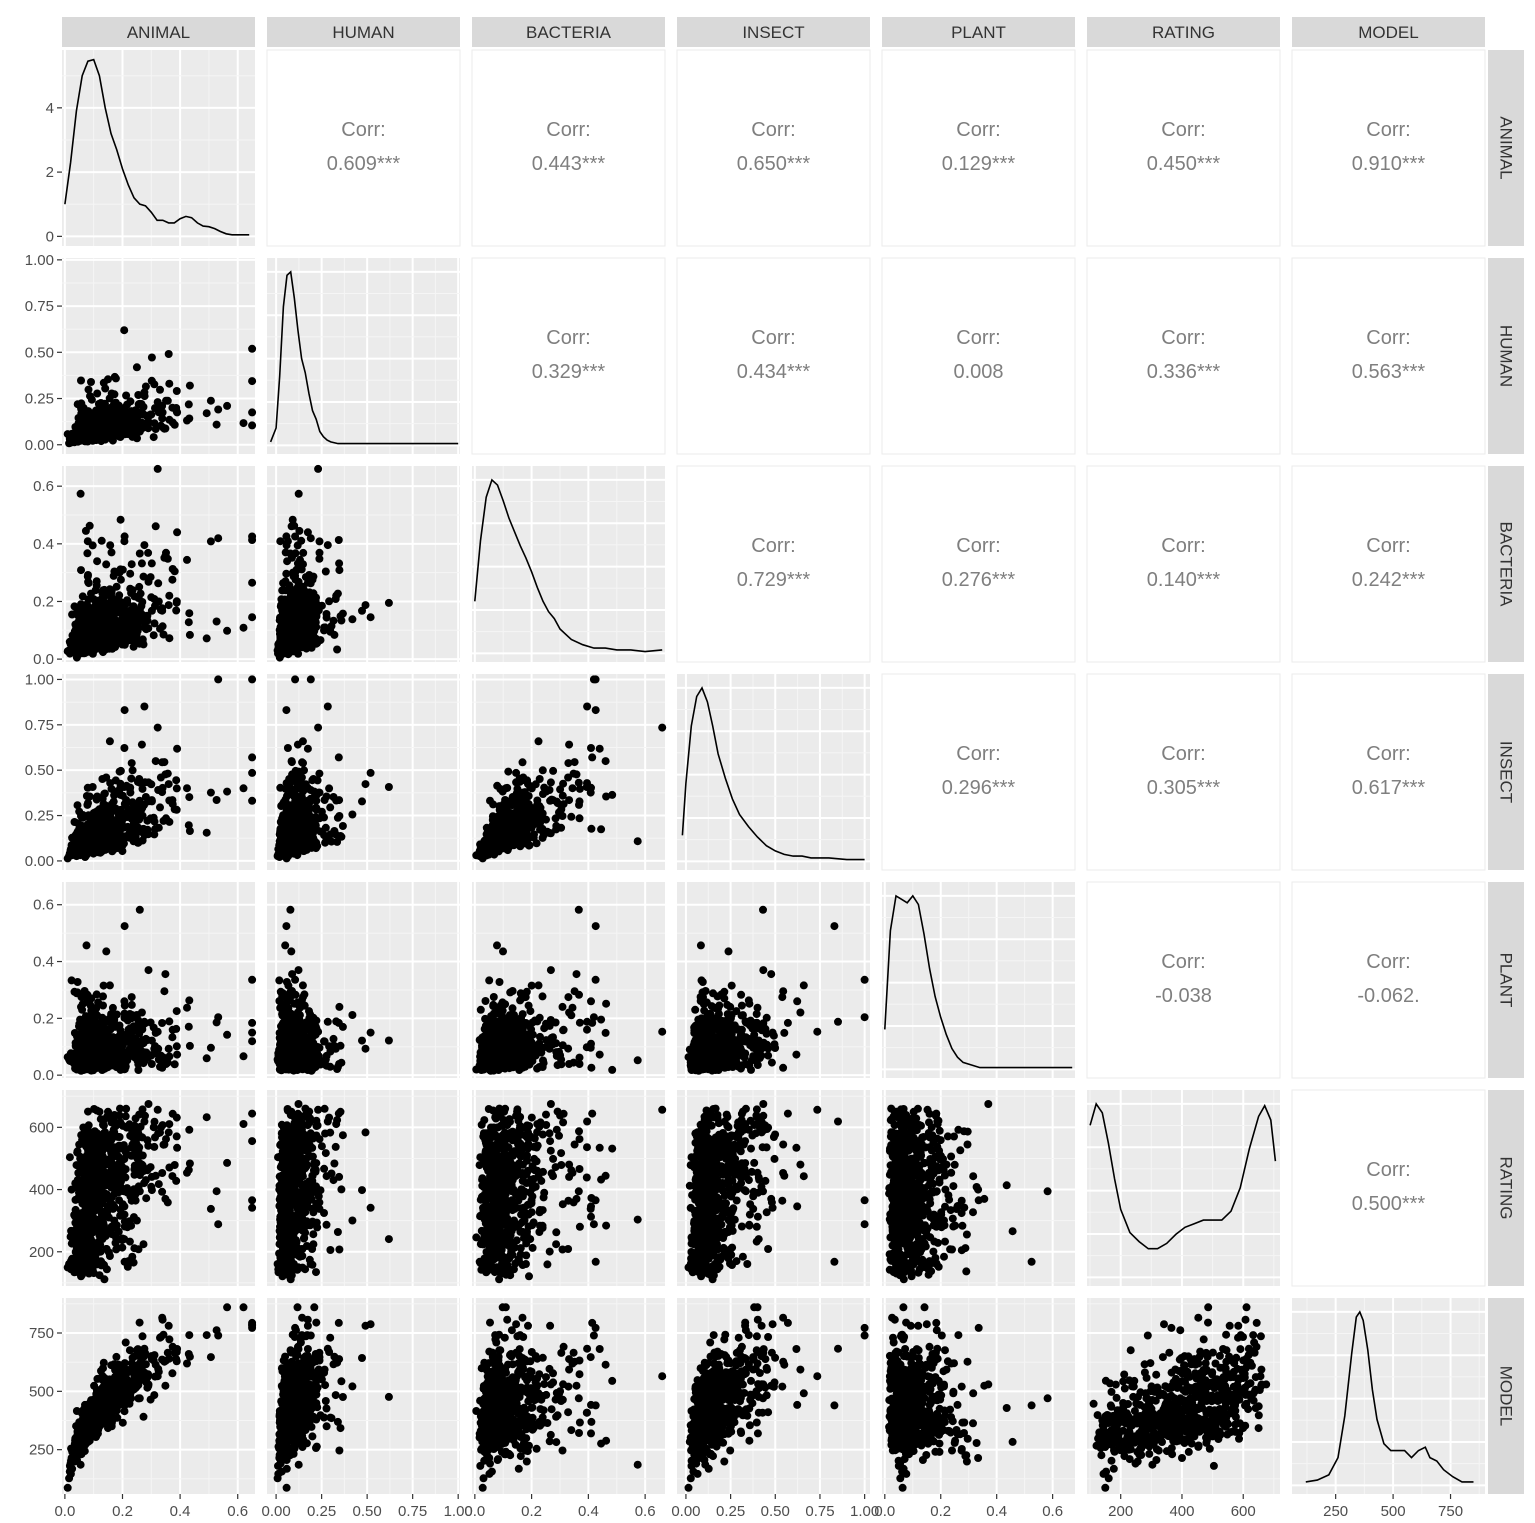  I want to click on corr-value: 0.008, so click(978, 372).